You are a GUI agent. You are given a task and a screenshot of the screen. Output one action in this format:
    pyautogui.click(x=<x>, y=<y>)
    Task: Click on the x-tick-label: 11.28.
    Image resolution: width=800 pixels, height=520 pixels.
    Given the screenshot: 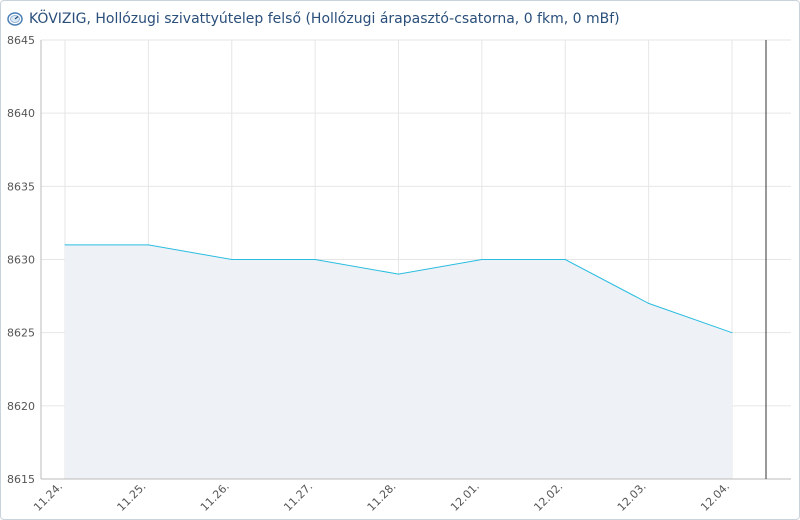 What is the action you would take?
    pyautogui.click(x=382, y=497)
    